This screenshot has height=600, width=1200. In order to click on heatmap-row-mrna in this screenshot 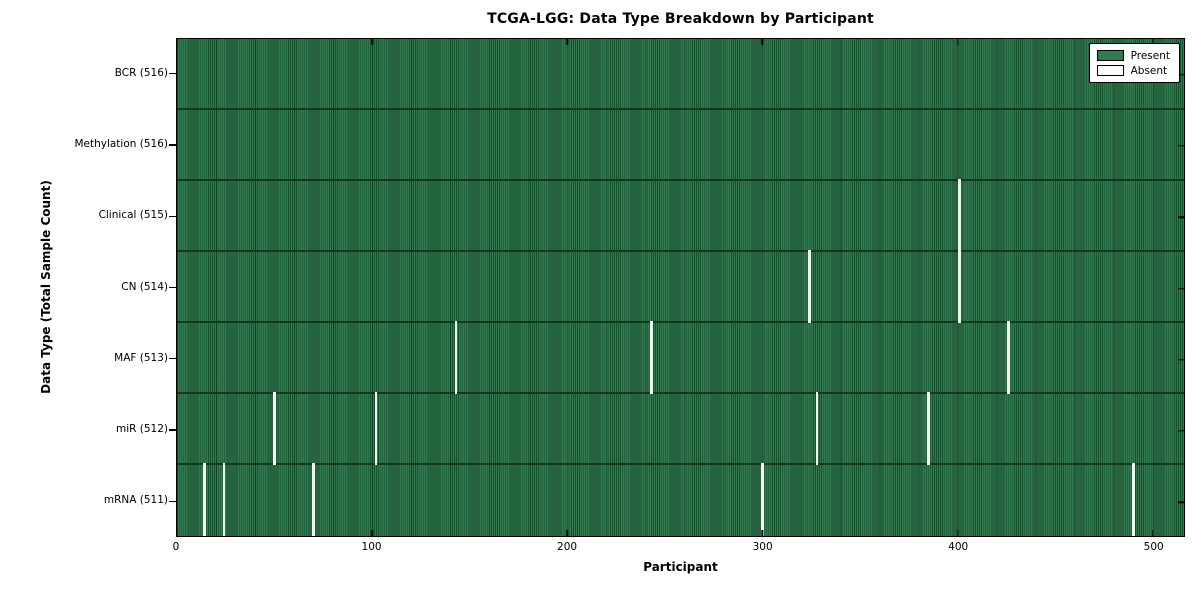, I will do `click(680, 499)`.